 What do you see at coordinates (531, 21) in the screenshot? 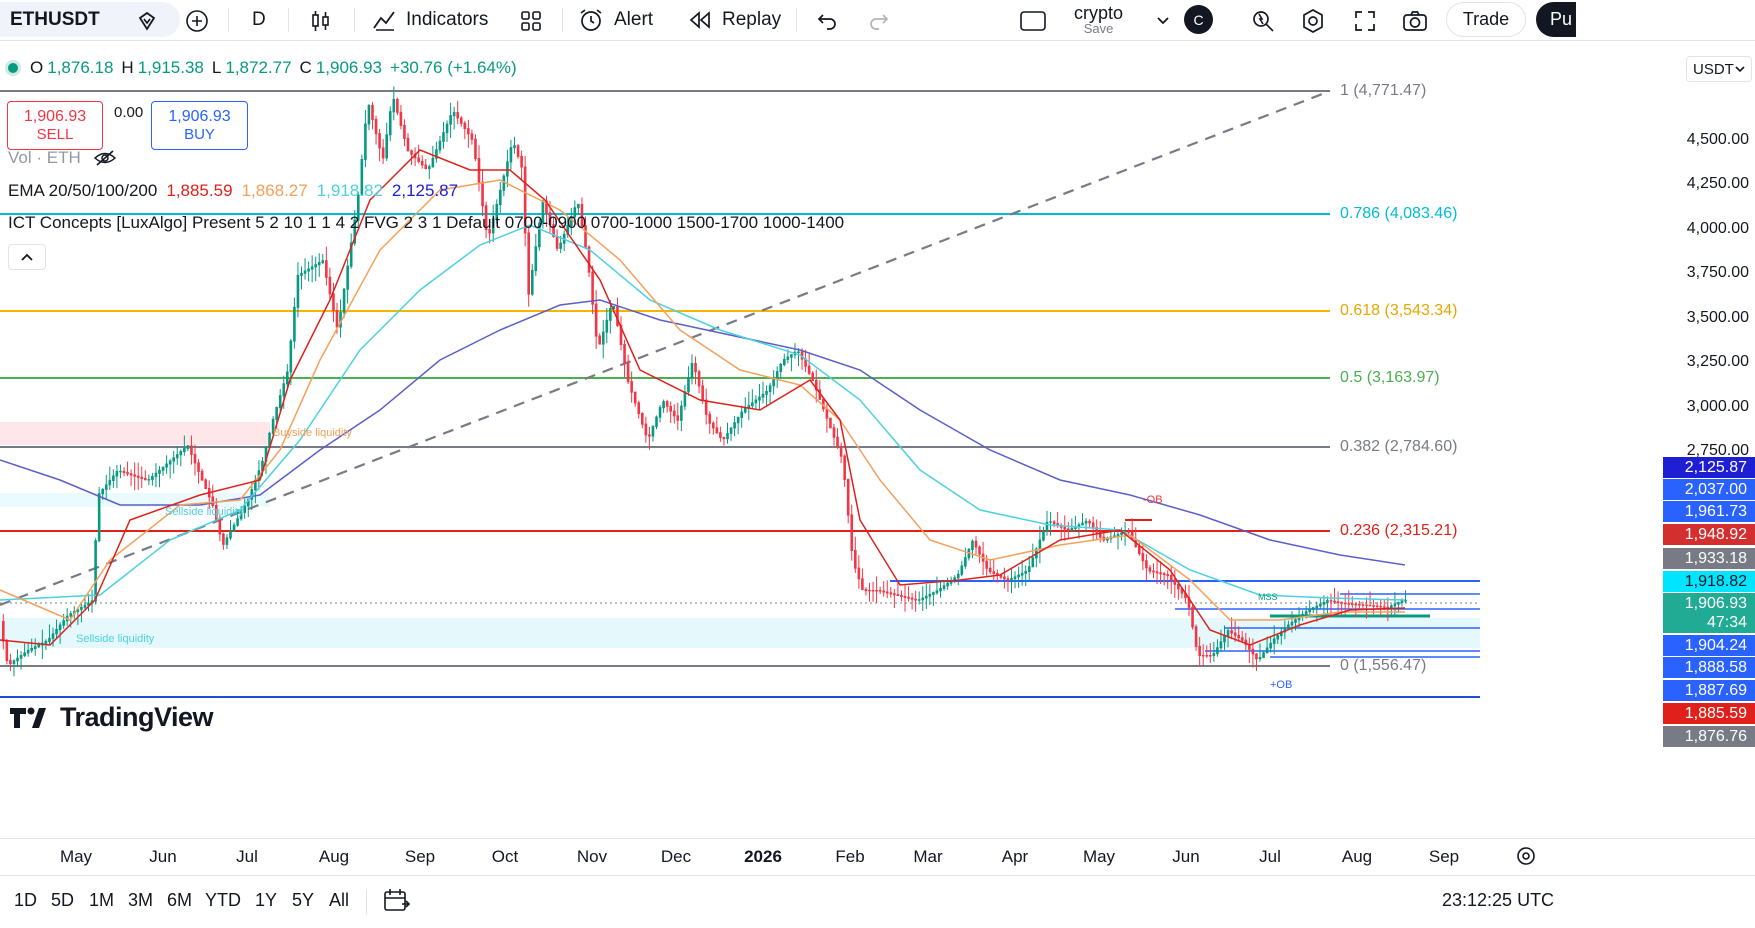
I see `templates-icon` at bounding box center [531, 21].